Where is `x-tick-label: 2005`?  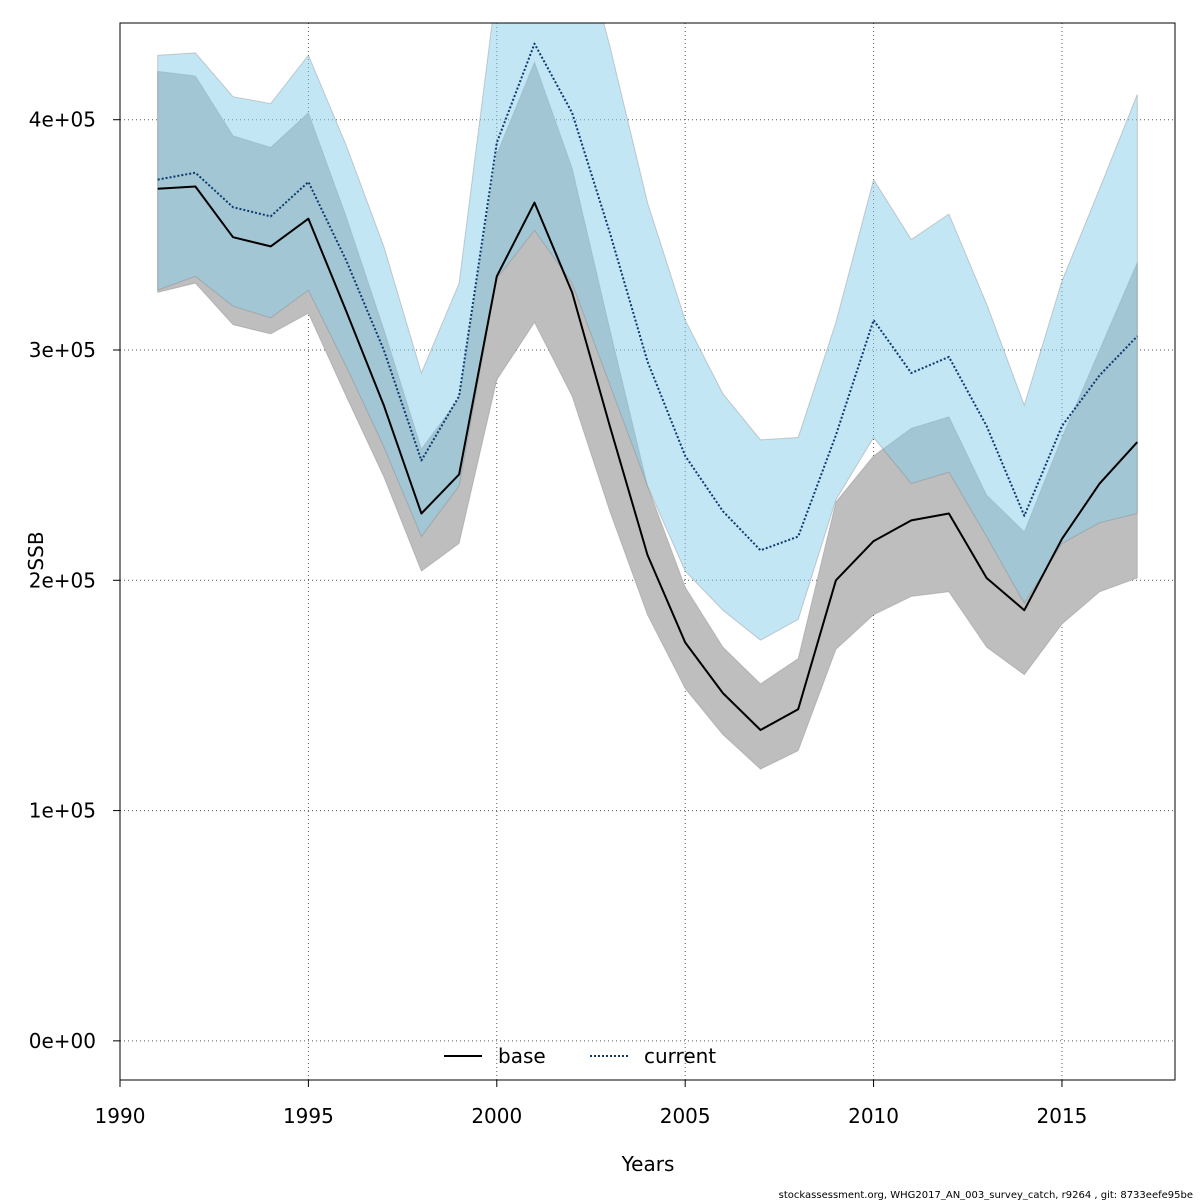 x-tick-label: 2005 is located at coordinates (685, 1116).